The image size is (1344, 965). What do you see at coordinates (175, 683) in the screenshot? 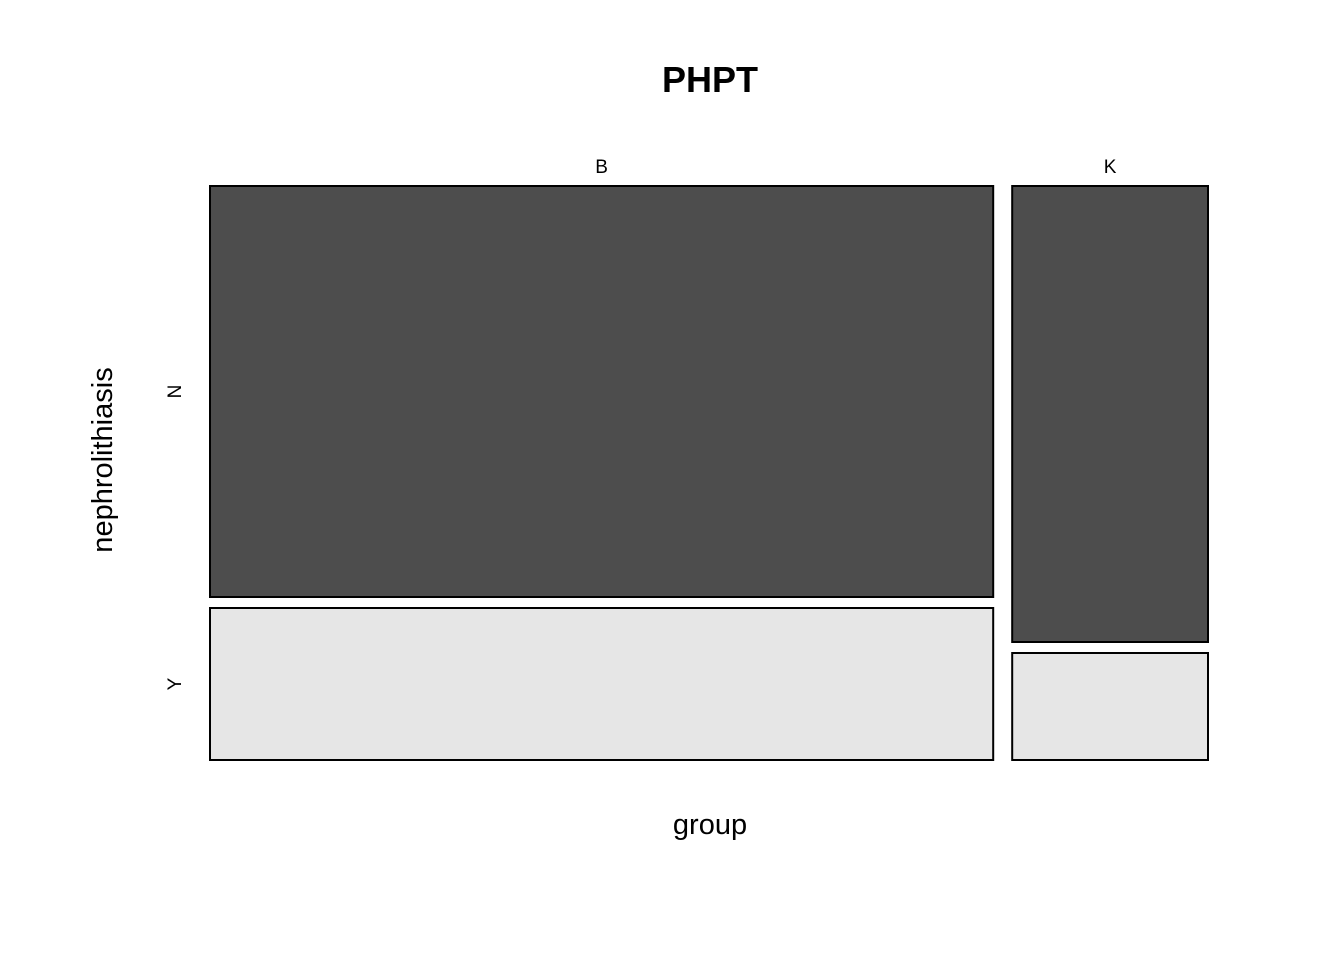
I see `y-tick-label-y: Y` at bounding box center [175, 683].